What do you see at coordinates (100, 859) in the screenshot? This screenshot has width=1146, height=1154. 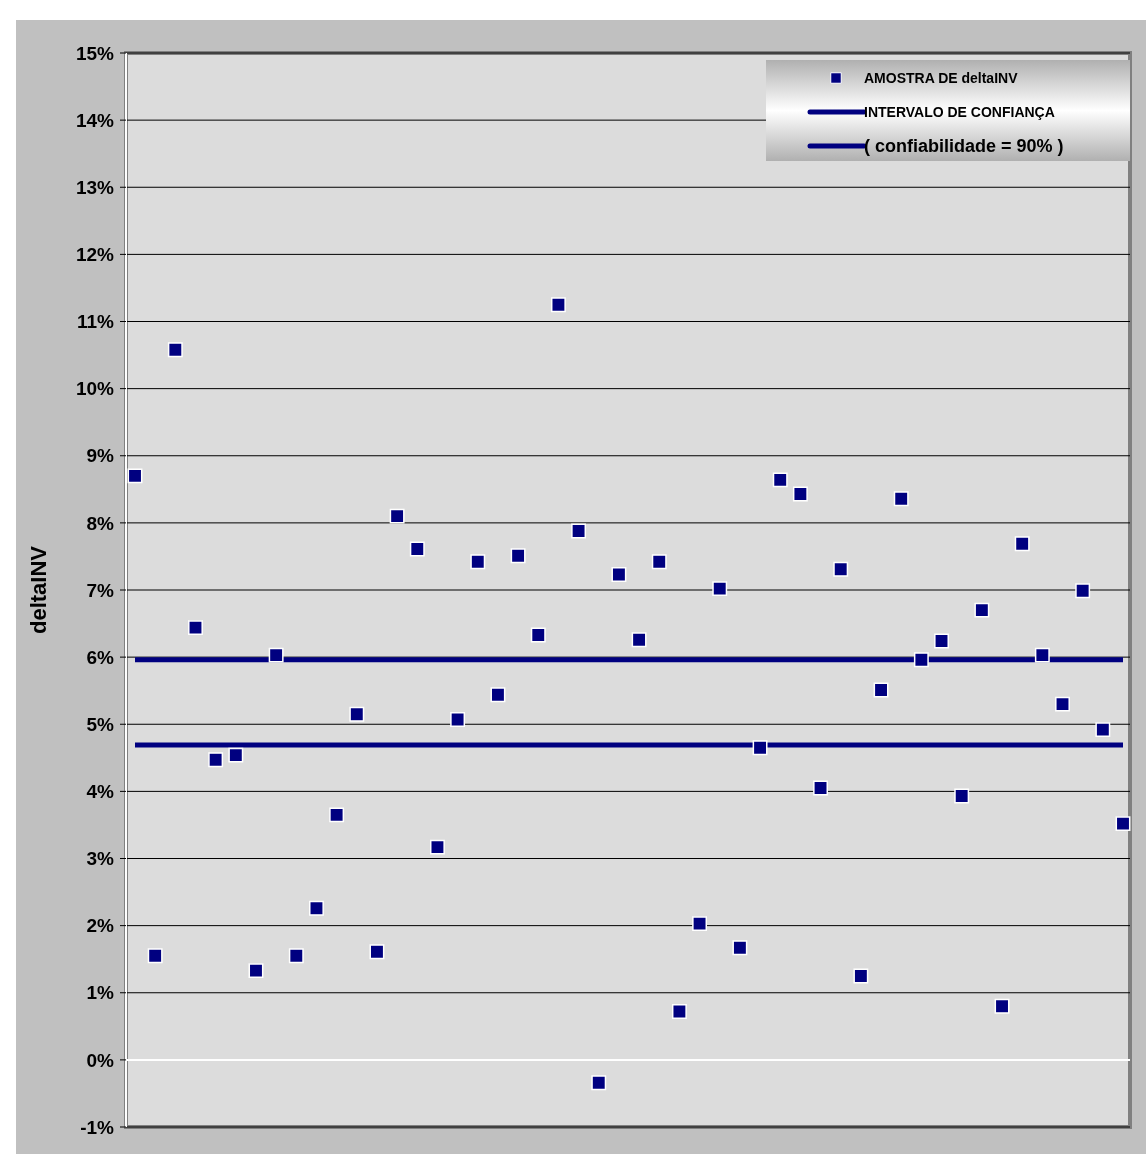 I see `y-tick-label: 3%` at bounding box center [100, 859].